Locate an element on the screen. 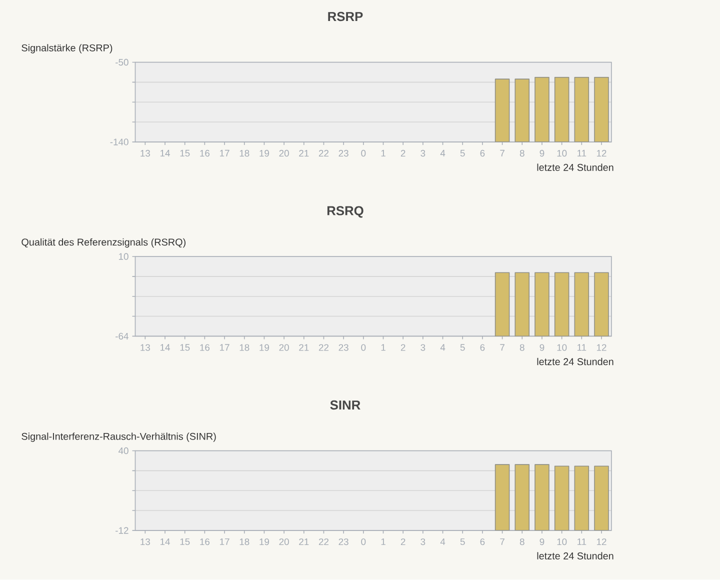 This screenshot has height=580, width=720. y-tick-label: -50 is located at coordinates (122, 62).